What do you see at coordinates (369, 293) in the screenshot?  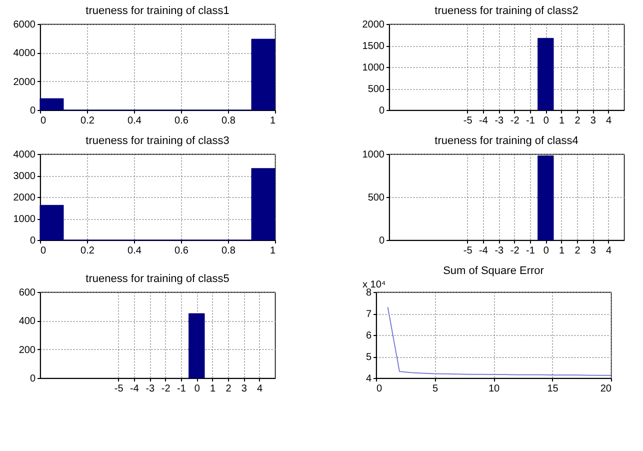 I see `y-tick-label: 8` at bounding box center [369, 293].